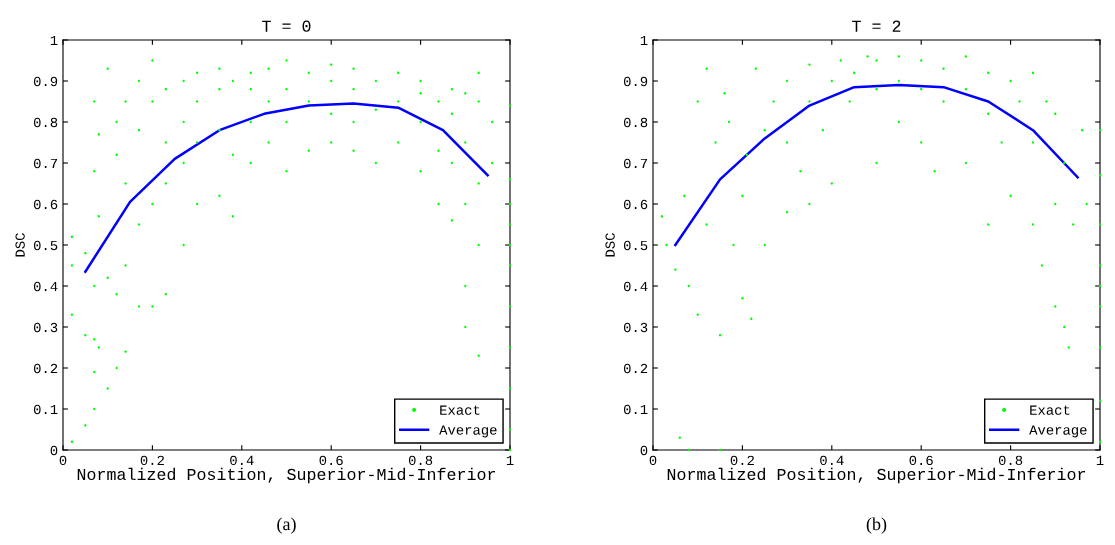 The image size is (1115, 545). What do you see at coordinates (876, 26) in the screenshot?
I see `chart-title: T = 2` at bounding box center [876, 26].